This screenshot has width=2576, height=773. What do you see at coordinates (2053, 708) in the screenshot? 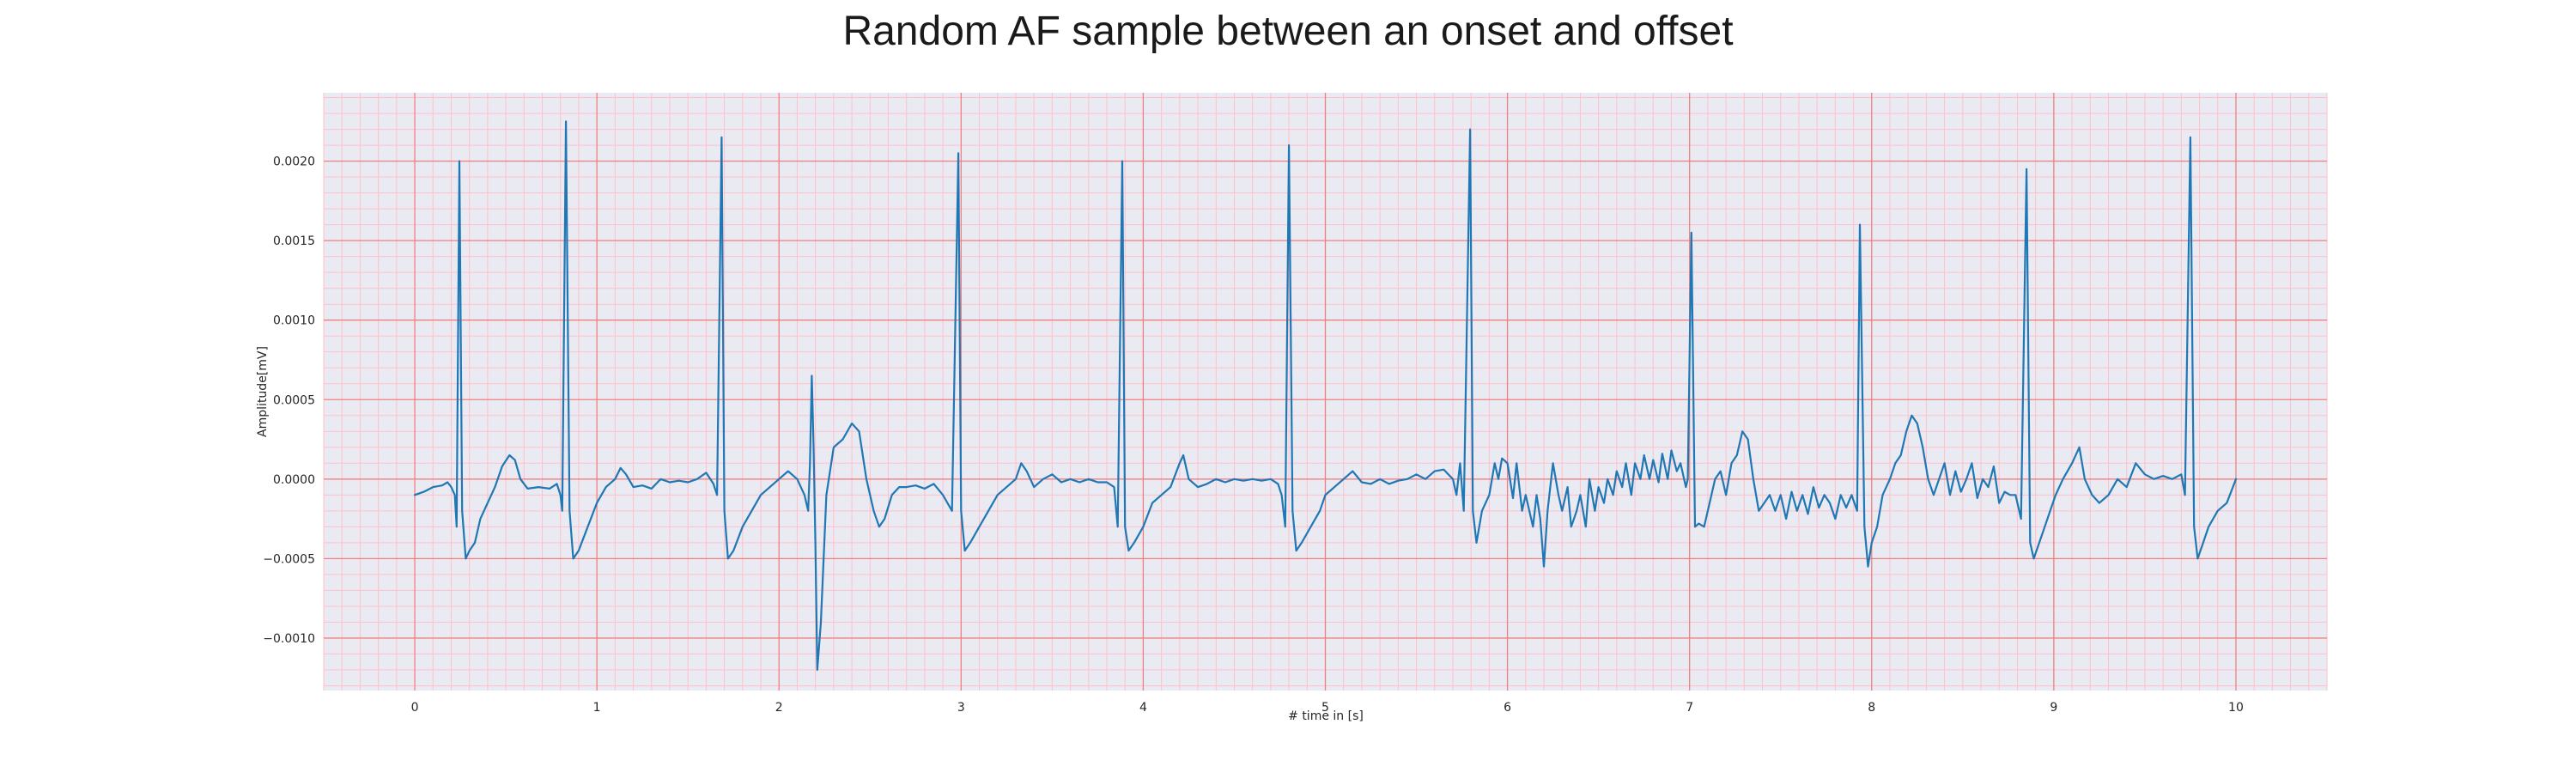
I see `x-tick-label: 9` at bounding box center [2053, 708].